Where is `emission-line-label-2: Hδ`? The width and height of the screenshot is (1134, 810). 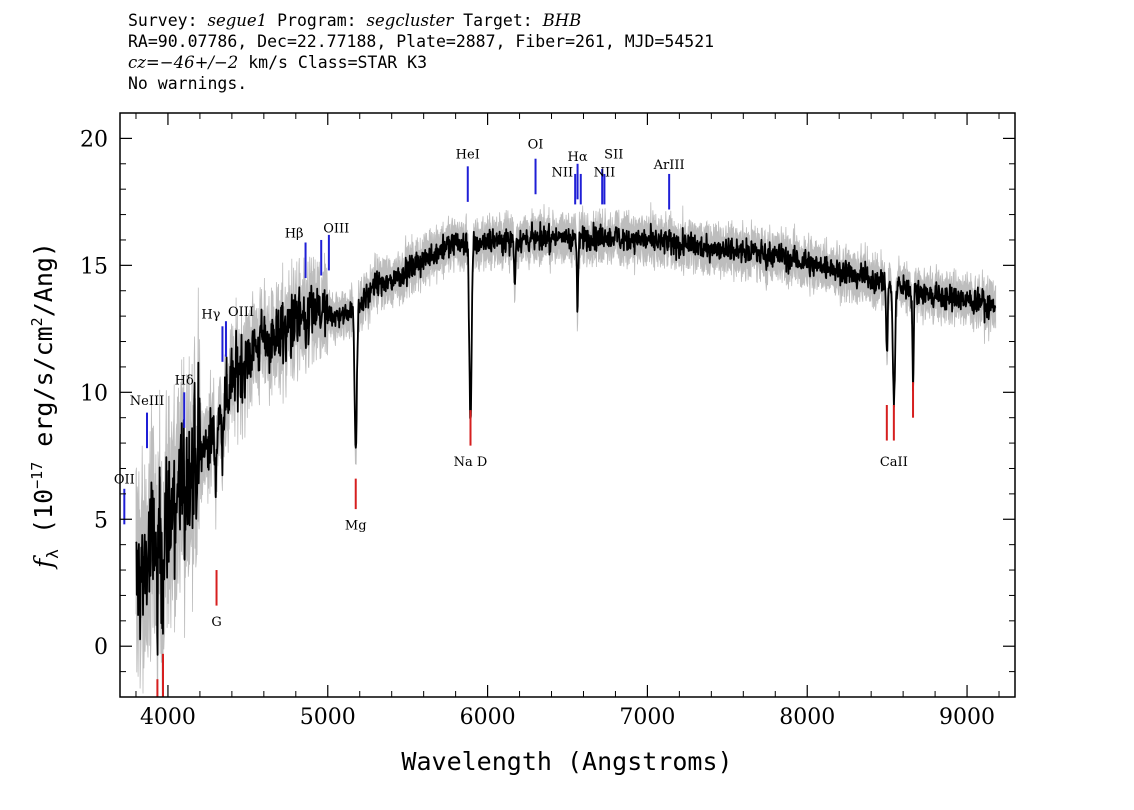
emission-line-label-2: Hδ is located at coordinates (184, 381).